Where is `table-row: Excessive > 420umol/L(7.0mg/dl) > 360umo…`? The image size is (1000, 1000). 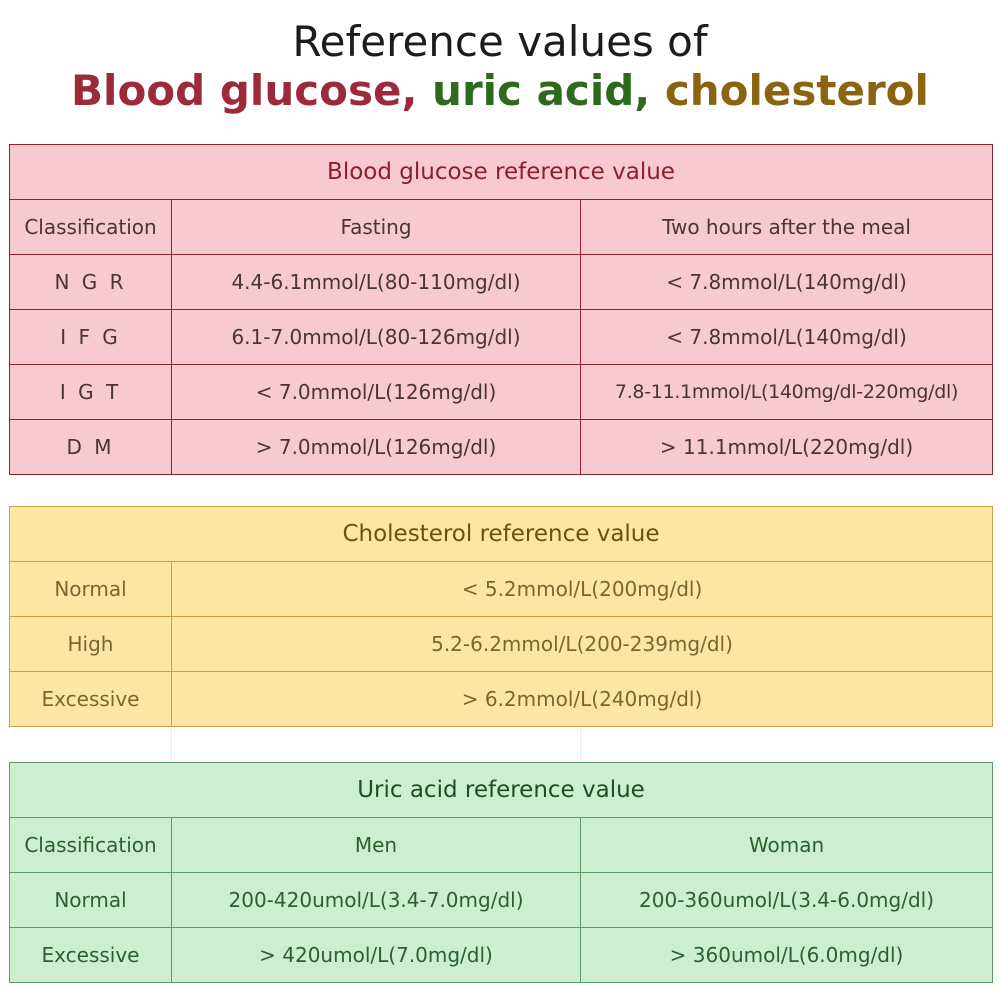
table-row: Excessive > 420umol/L(7.0mg/dl) > 360umo… is located at coordinates (501, 955).